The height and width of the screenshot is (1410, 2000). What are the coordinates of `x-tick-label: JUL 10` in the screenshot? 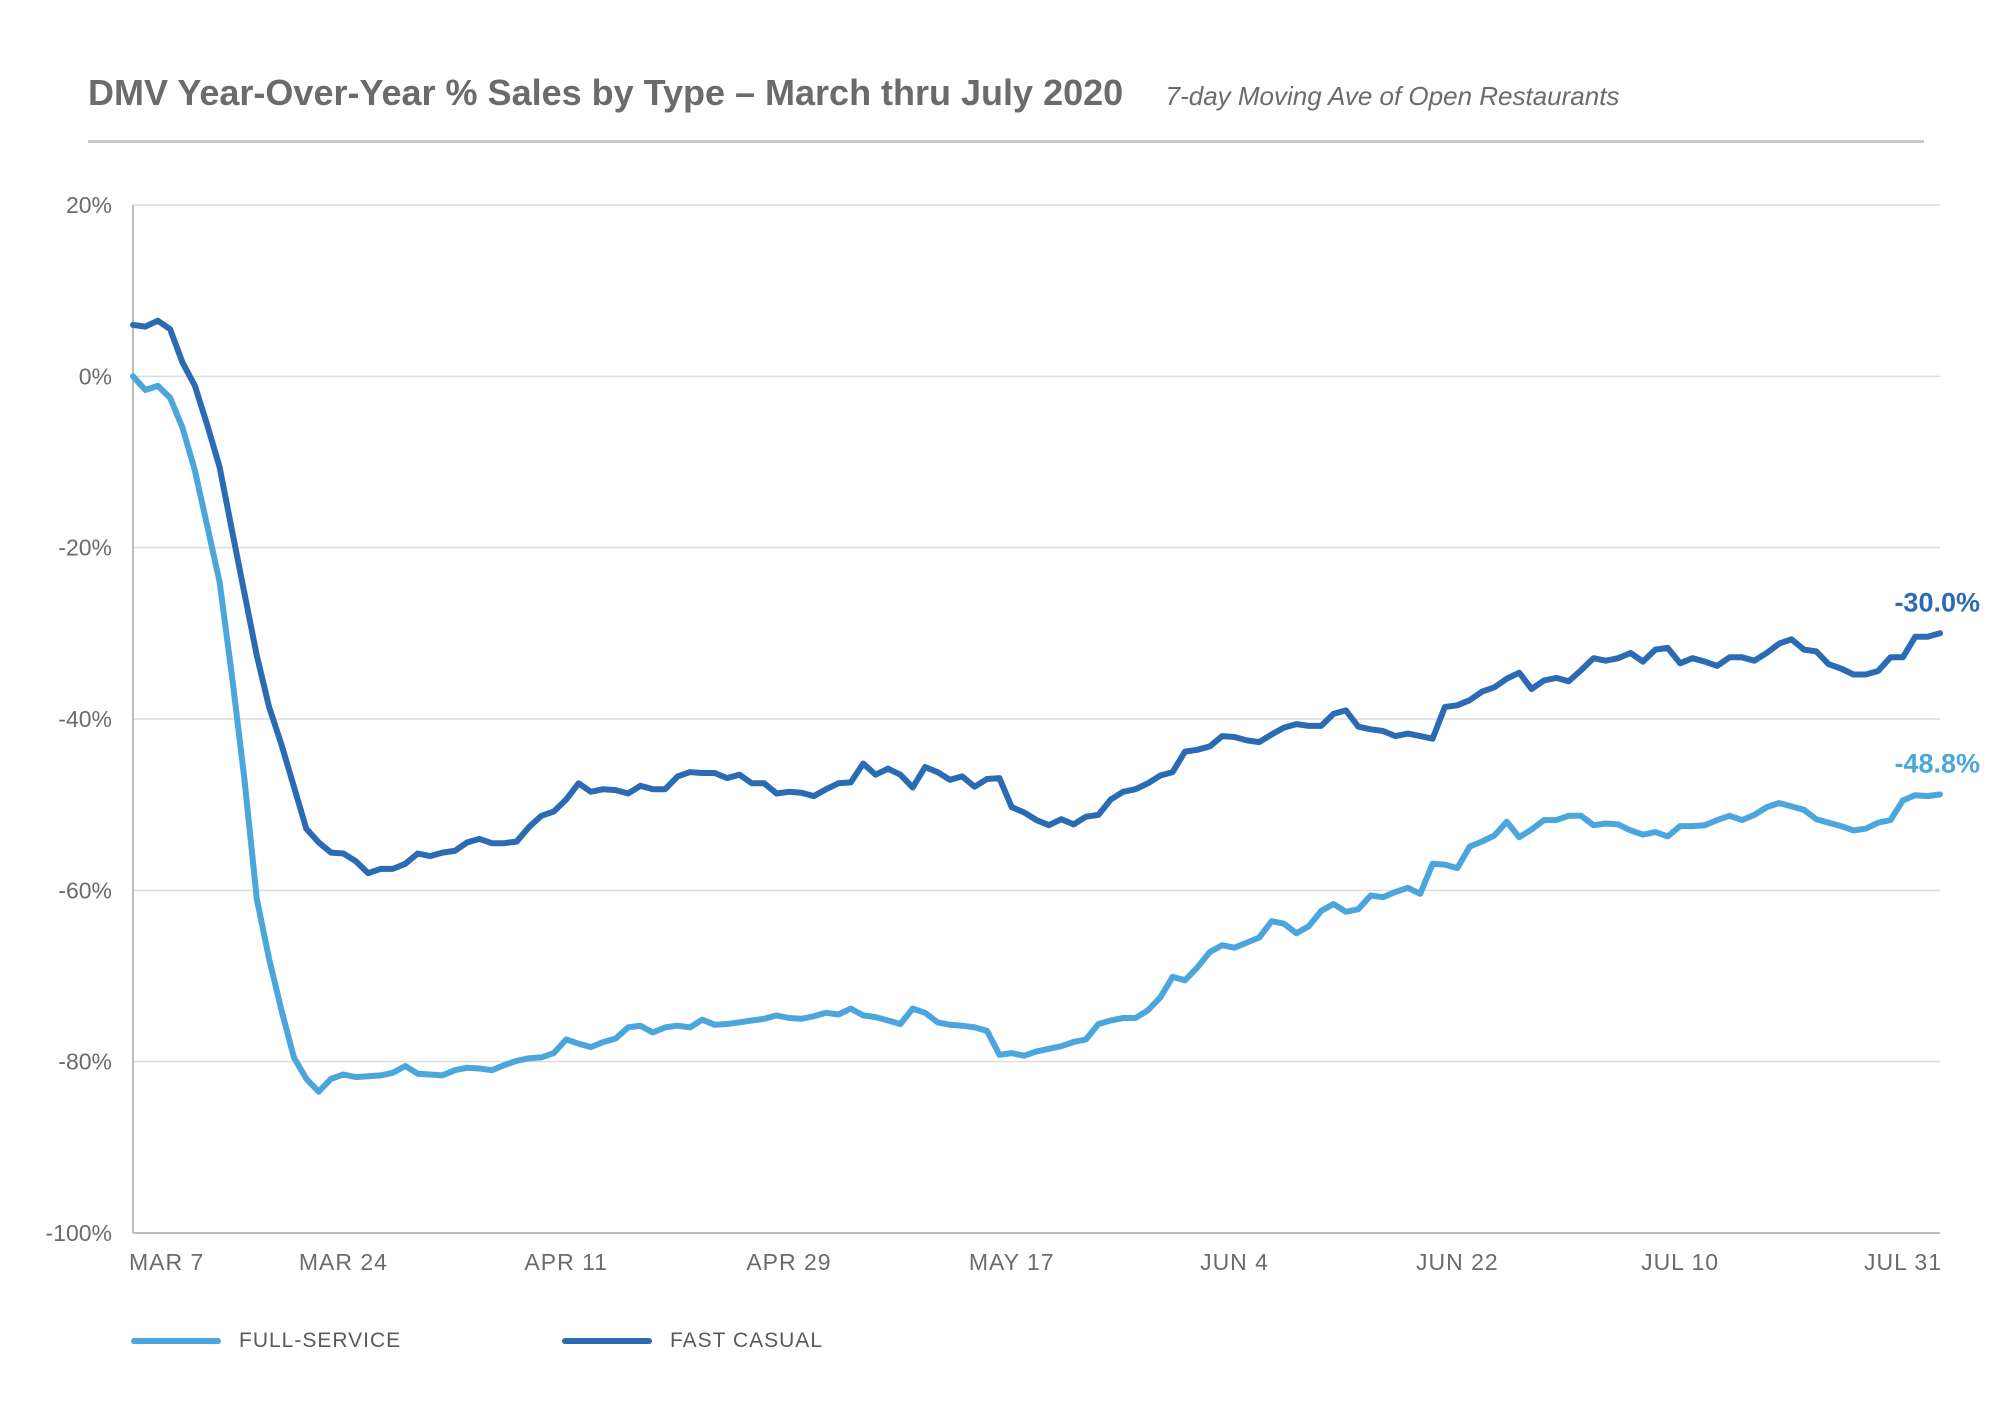 It's located at (1680, 1262).